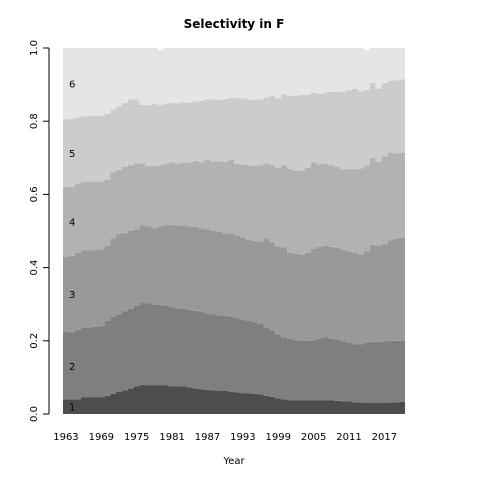  I want to click on series-label-3: 3, so click(72, 295).